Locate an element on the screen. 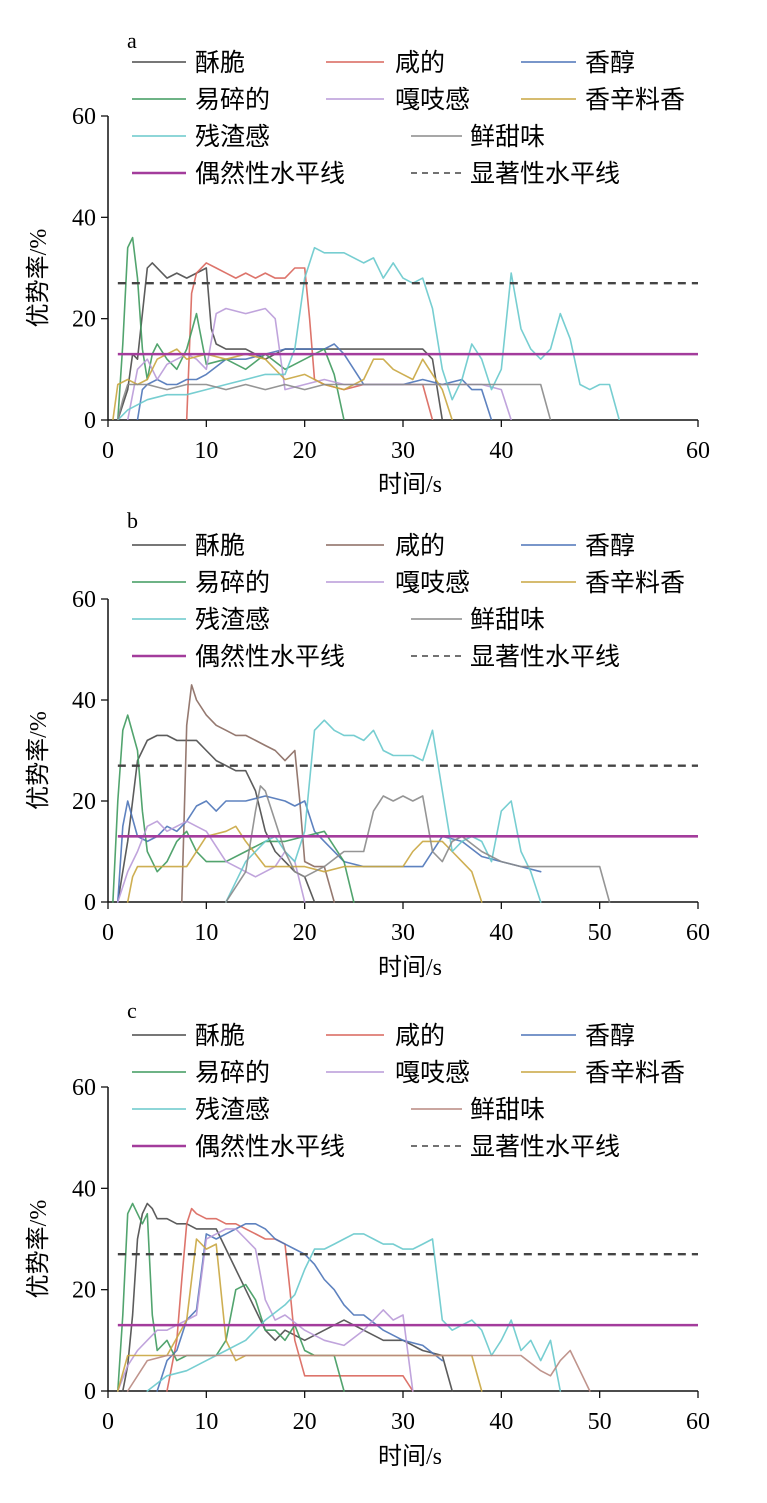 This screenshot has width=767, height=1503. panel-letter: b is located at coordinates (132, 520).